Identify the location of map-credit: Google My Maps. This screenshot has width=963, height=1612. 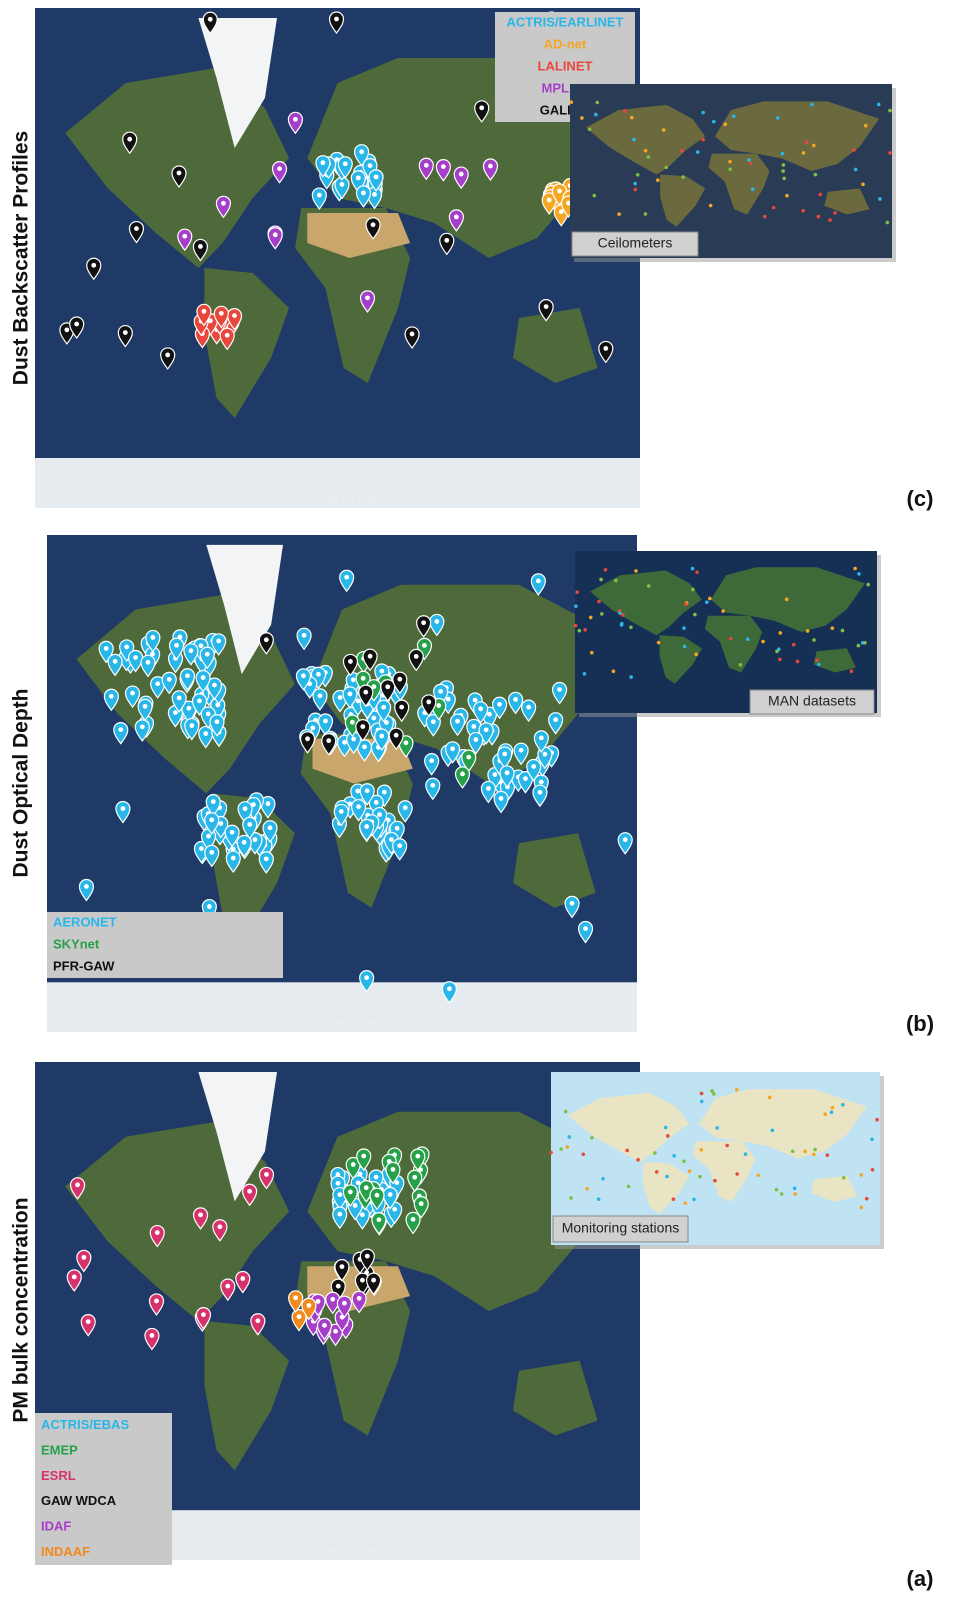
(351, 1024).